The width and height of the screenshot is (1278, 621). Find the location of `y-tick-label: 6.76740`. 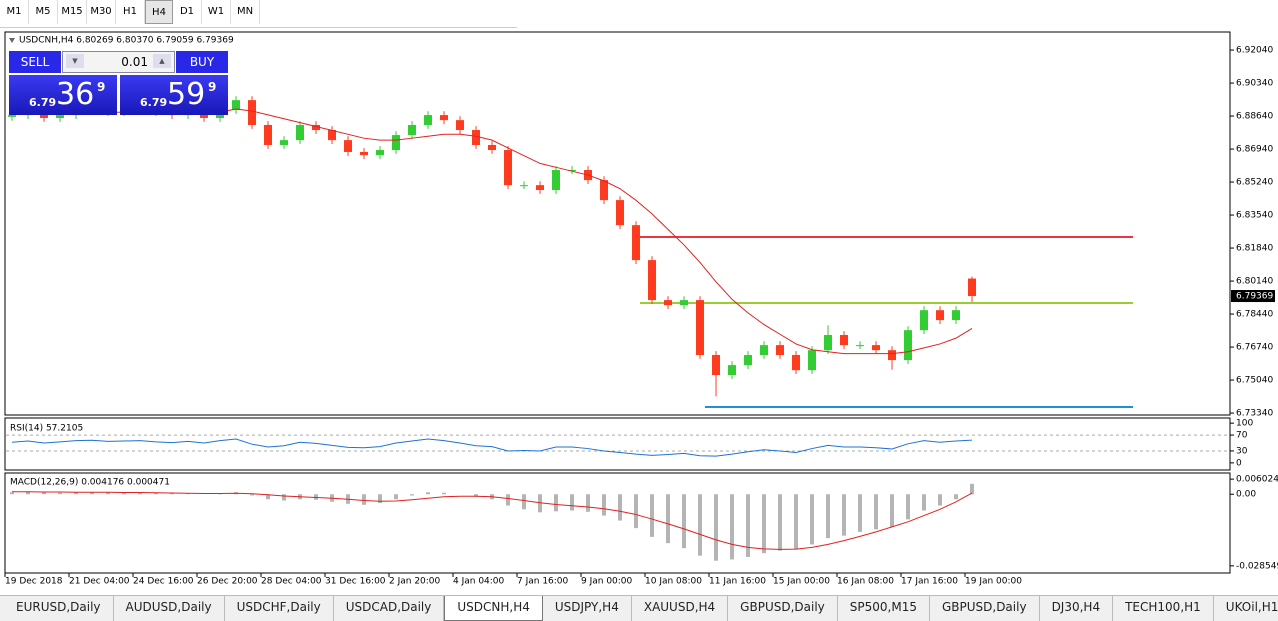

y-tick-label: 6.76740 is located at coordinates (1254, 348).